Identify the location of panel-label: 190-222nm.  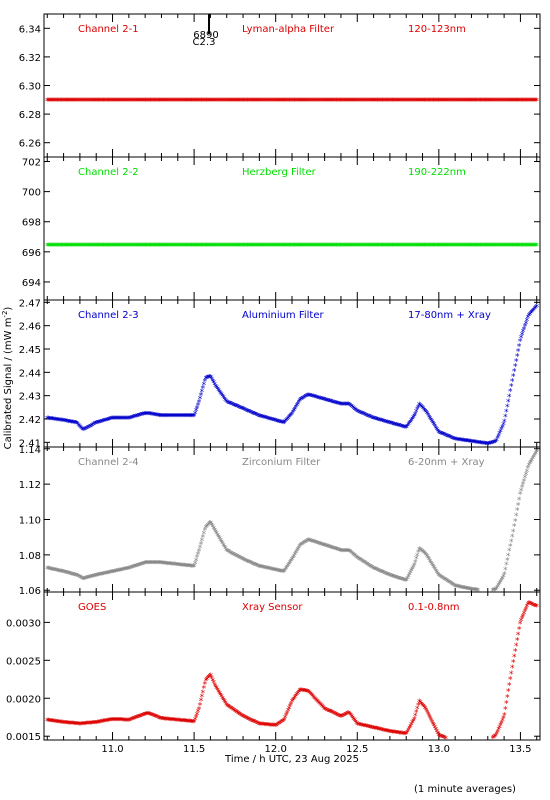
(437, 172).